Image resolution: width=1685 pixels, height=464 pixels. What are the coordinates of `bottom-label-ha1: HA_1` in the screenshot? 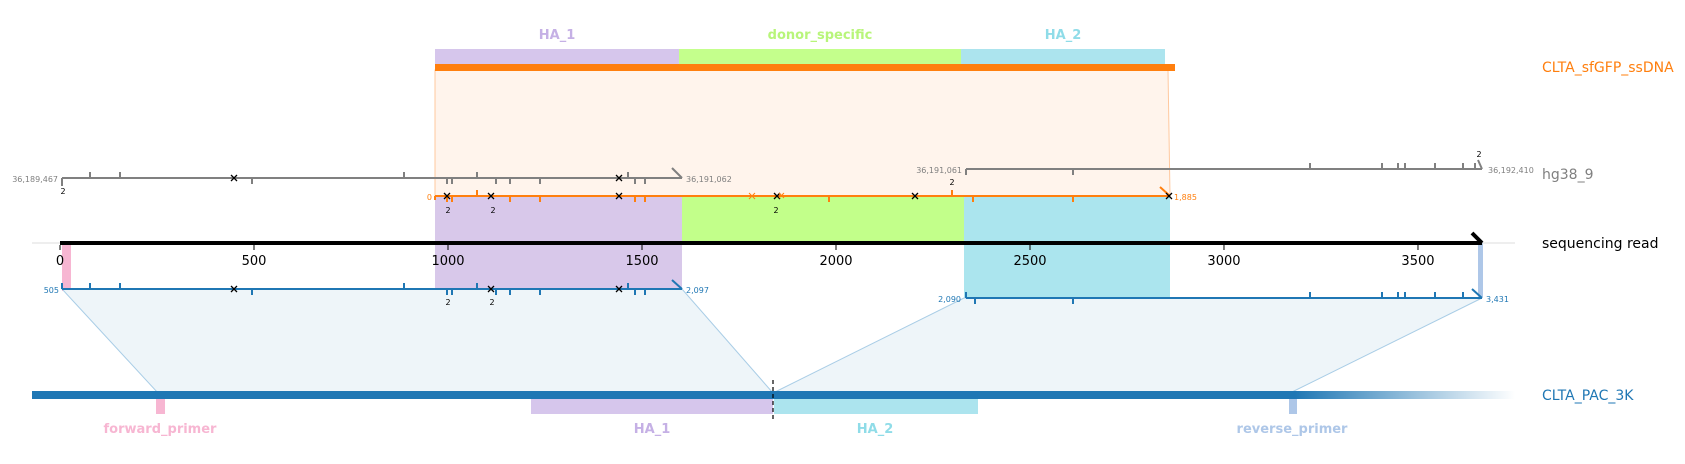 It's located at (652, 429).